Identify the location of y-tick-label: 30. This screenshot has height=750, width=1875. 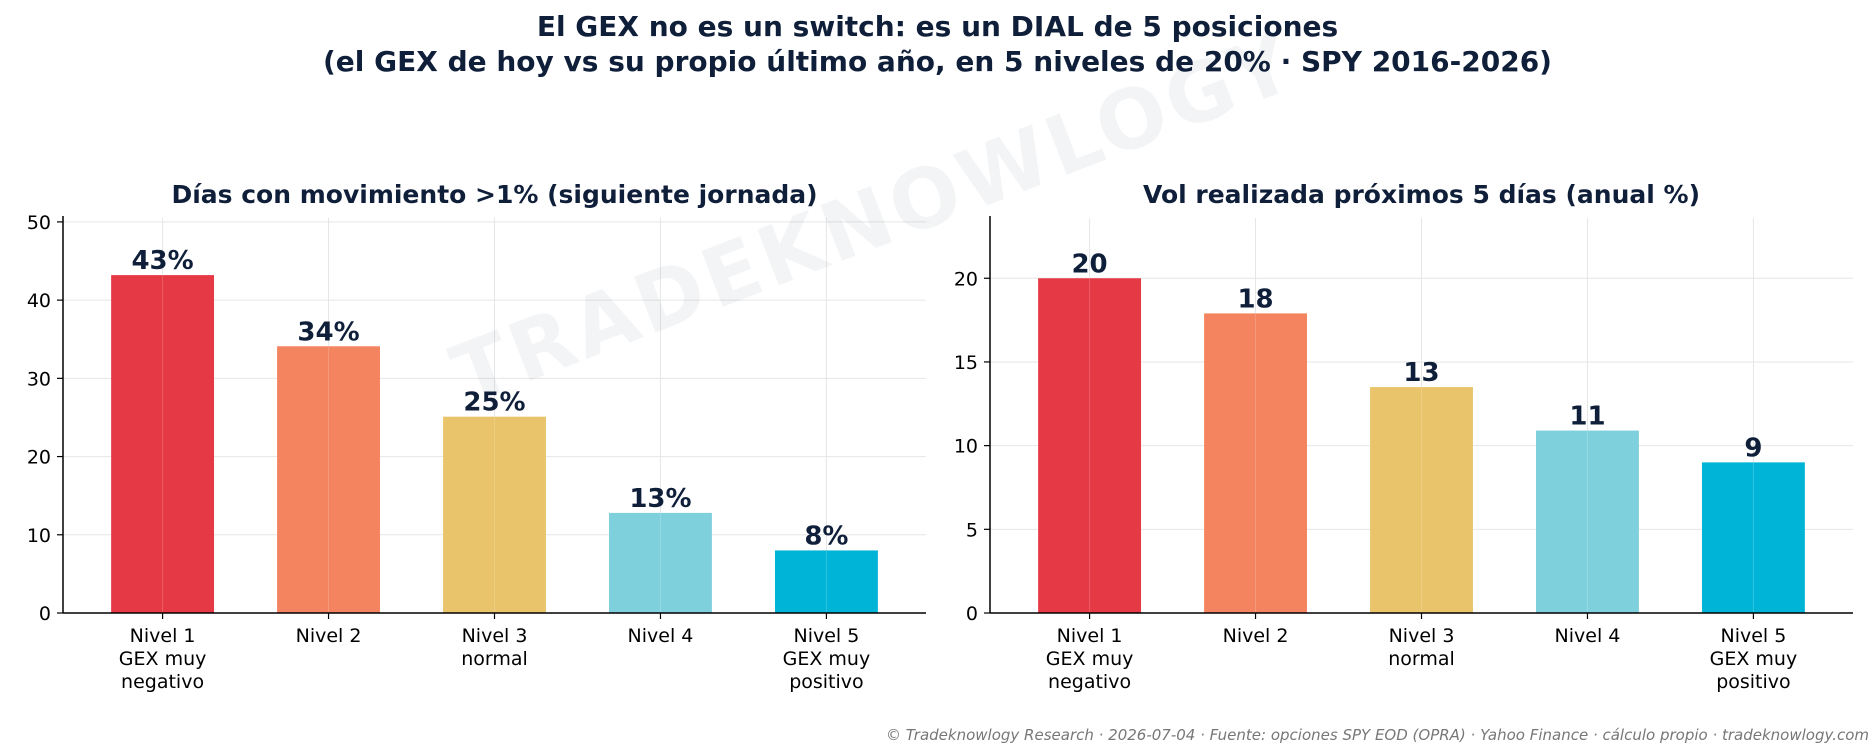
(39, 379).